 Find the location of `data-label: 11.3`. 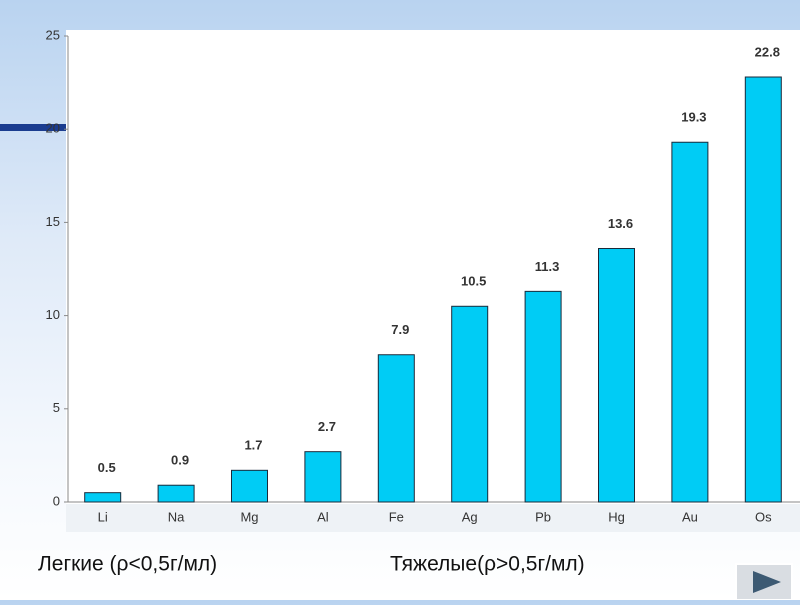

data-label: 11.3 is located at coordinates (547, 266).